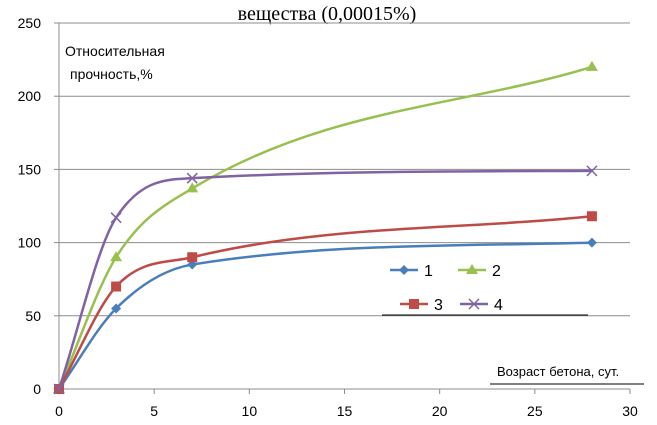 The image size is (657, 425). Describe the element at coordinates (411, 271) in the screenshot. I see `legend-item-1: 1` at that location.